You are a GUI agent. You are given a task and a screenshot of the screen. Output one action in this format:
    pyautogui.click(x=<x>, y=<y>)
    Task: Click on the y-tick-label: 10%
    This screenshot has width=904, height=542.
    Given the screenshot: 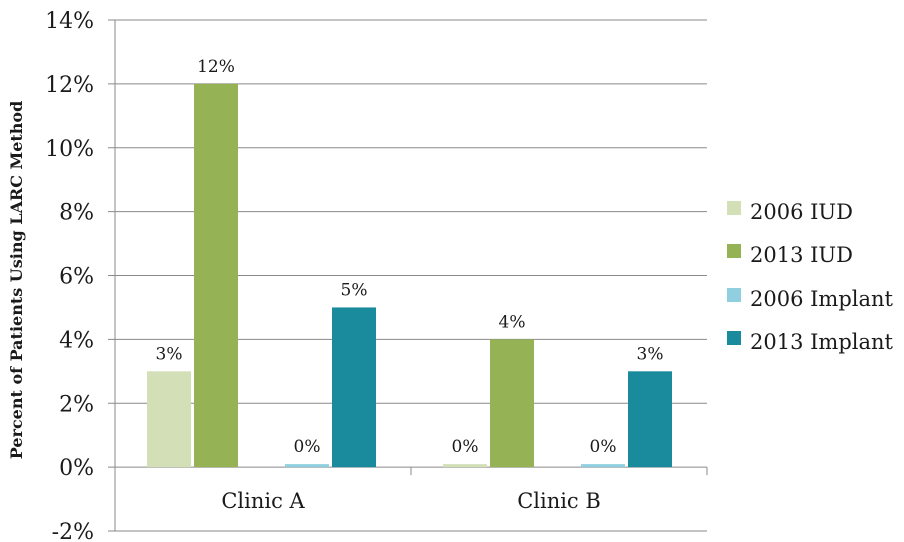 What is the action you would take?
    pyautogui.click(x=69, y=149)
    